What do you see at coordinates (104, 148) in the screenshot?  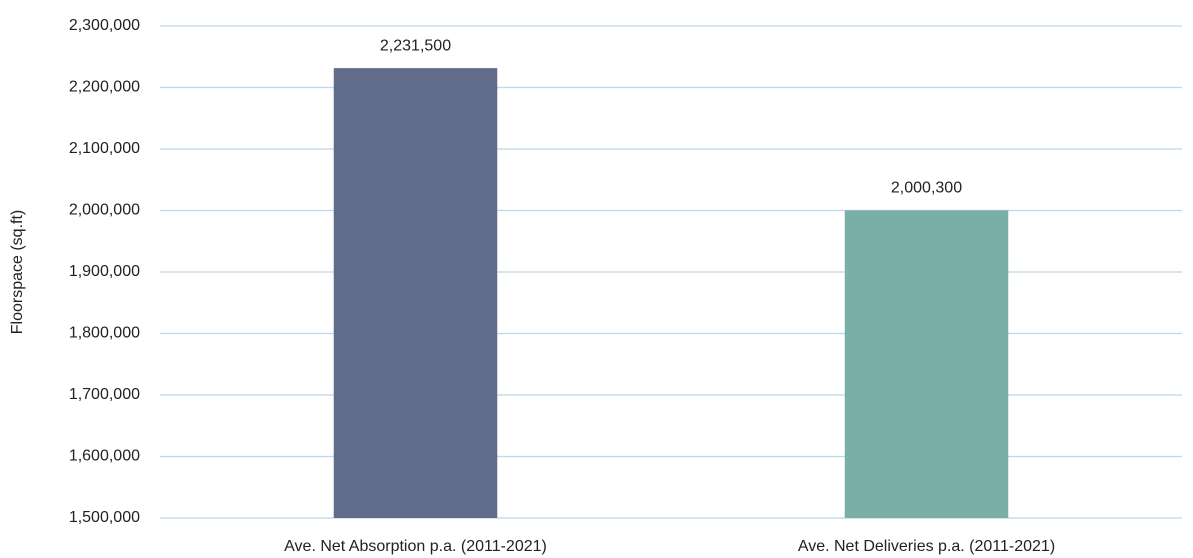 I see `y-tick-label: 2,100,000` at bounding box center [104, 148].